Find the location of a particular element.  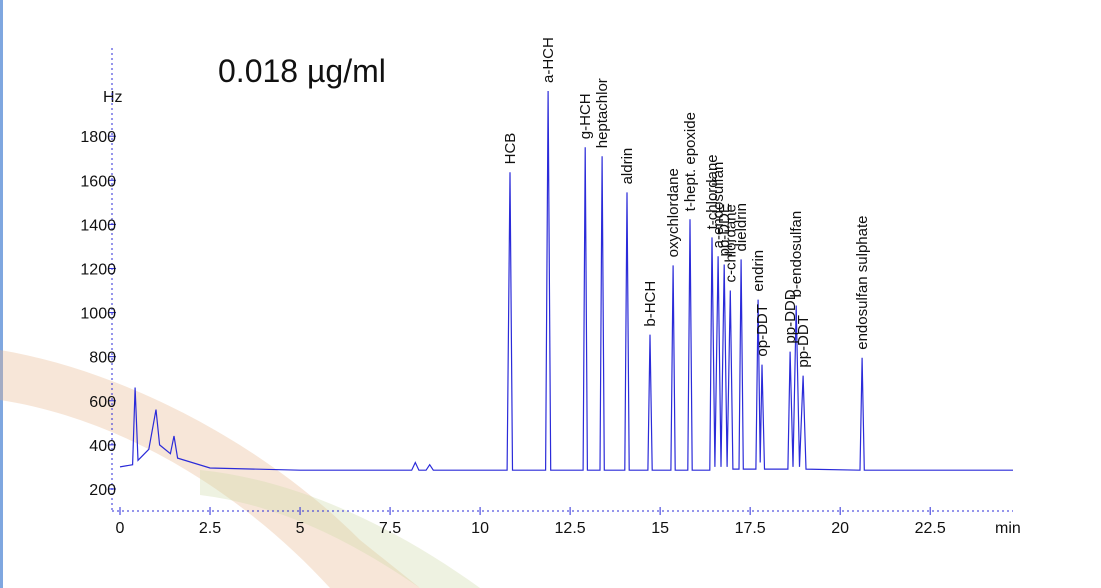

peak-label: b-HCH is located at coordinates (650, 304).